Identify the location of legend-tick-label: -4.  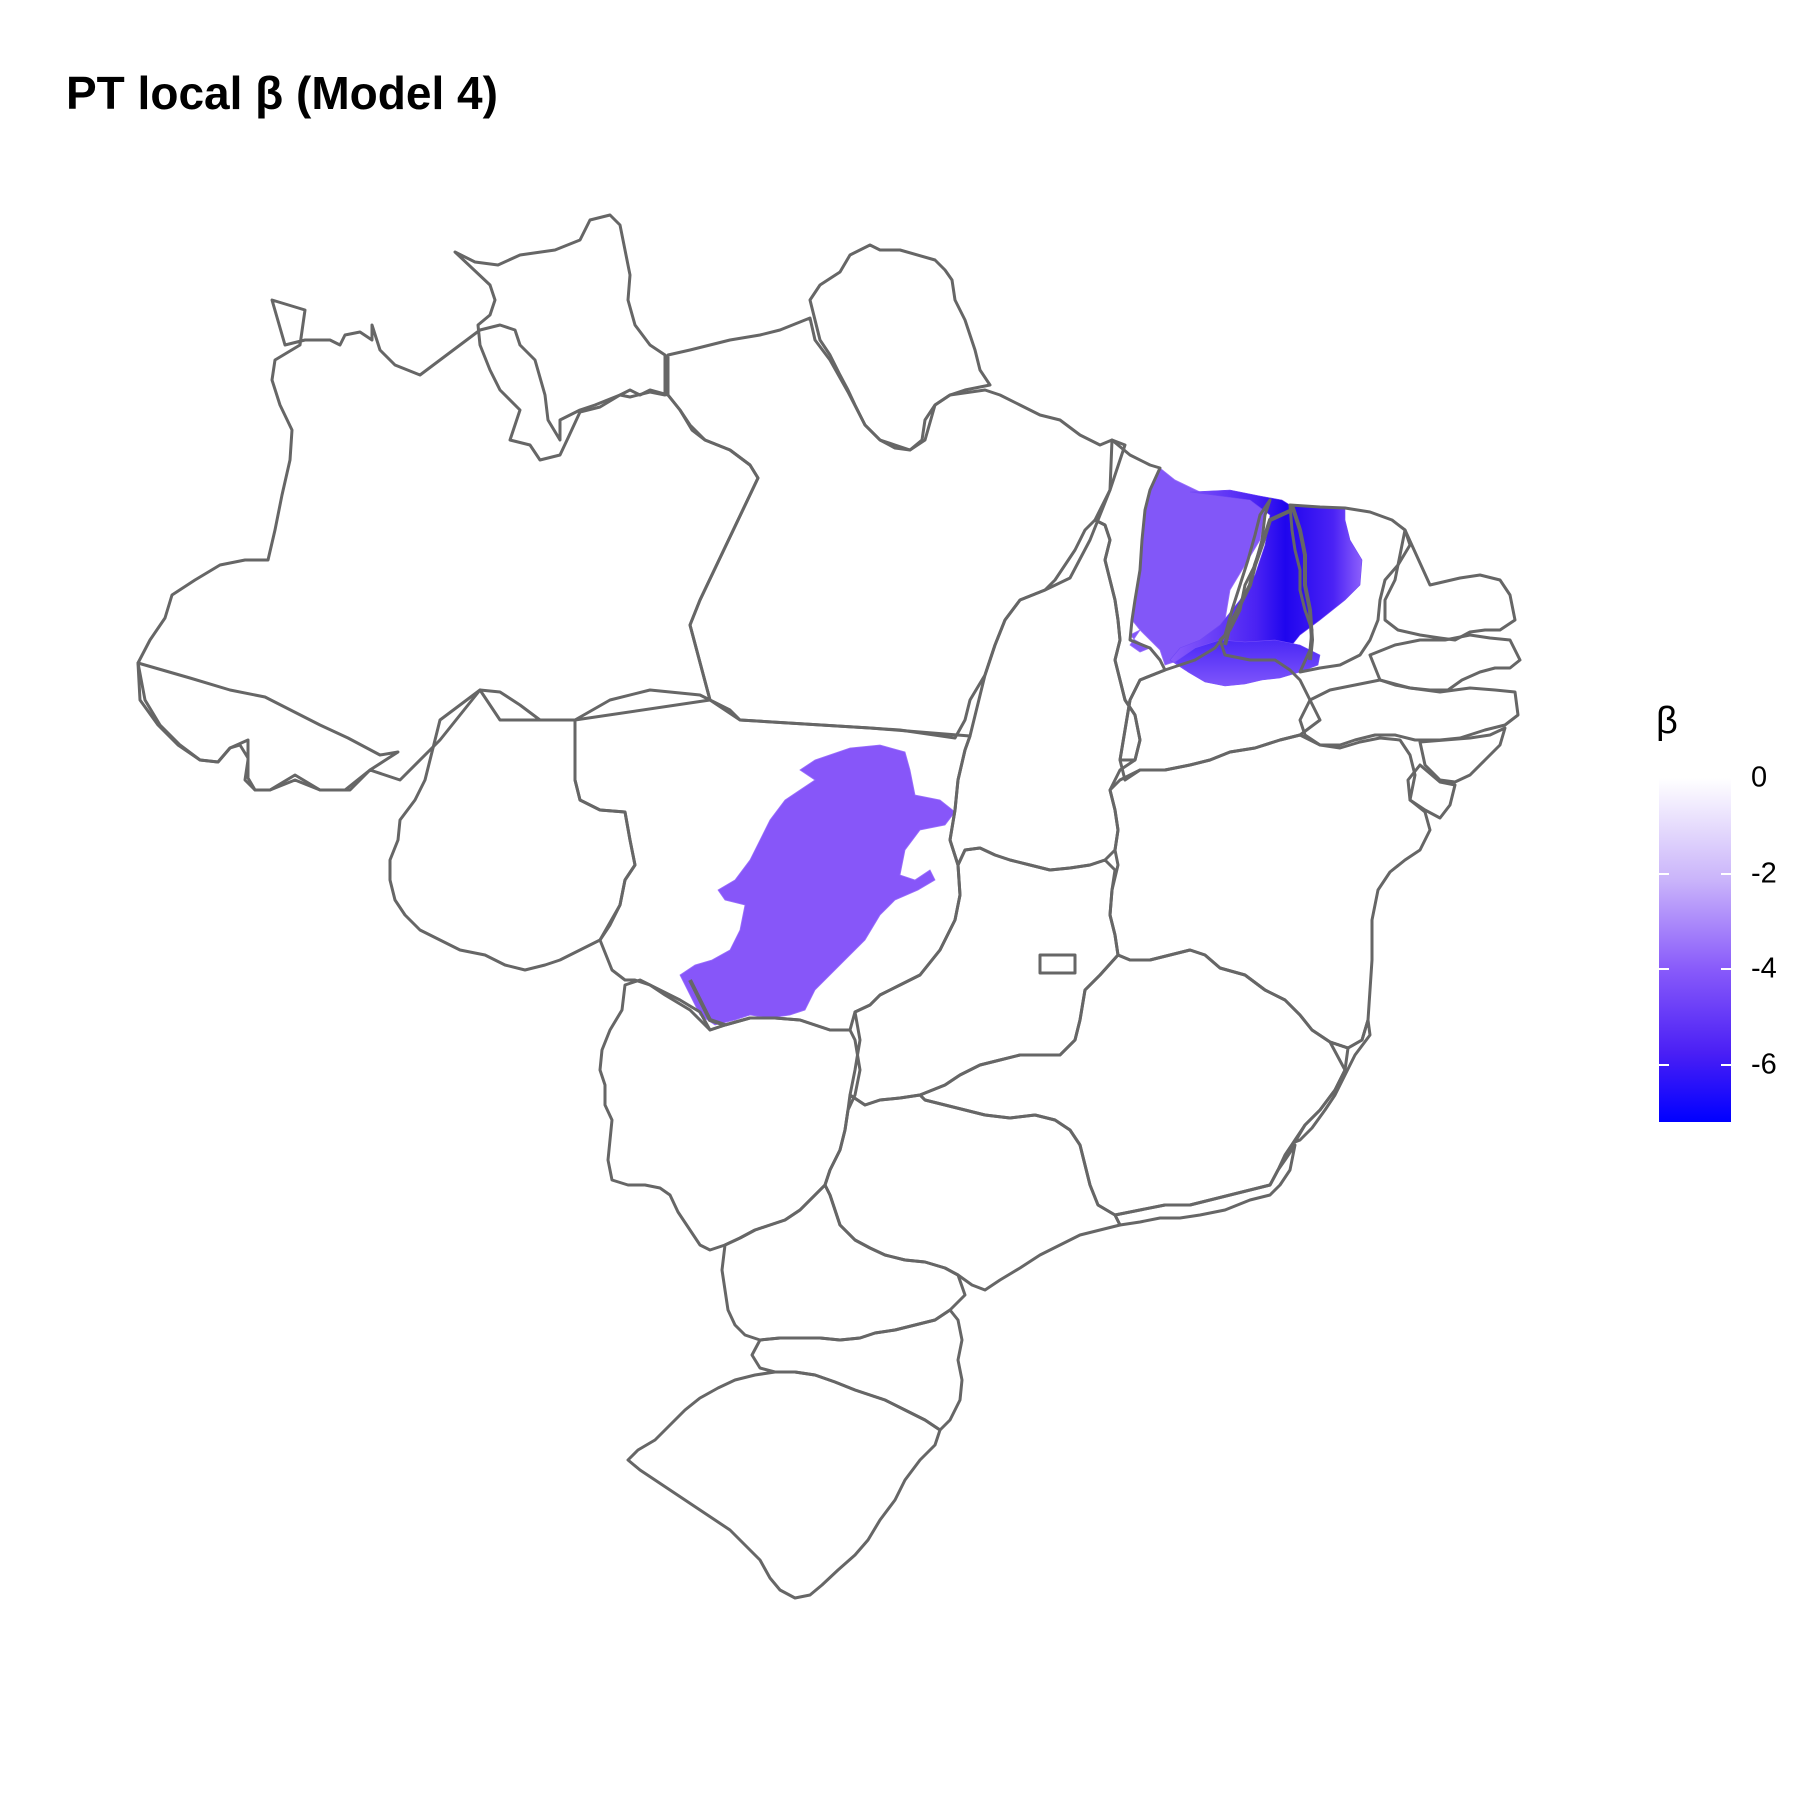
(1764, 968).